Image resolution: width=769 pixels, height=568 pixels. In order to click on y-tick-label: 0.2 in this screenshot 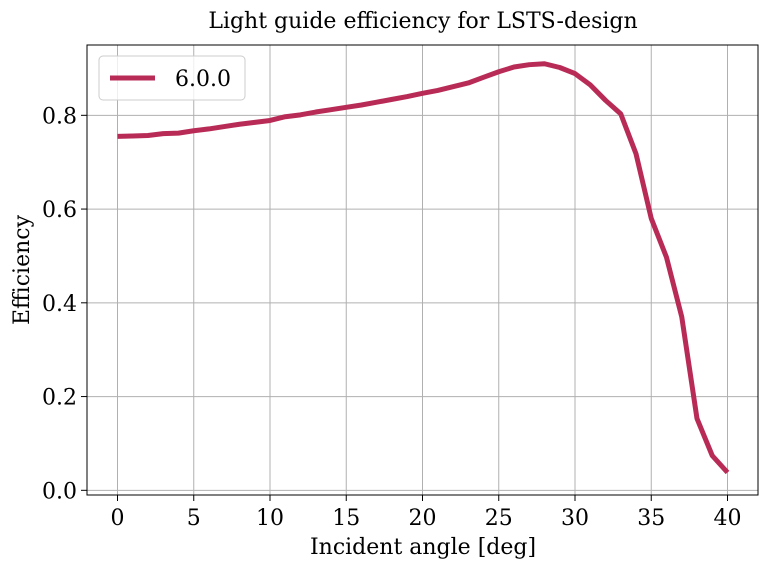, I will do `click(59, 398)`.